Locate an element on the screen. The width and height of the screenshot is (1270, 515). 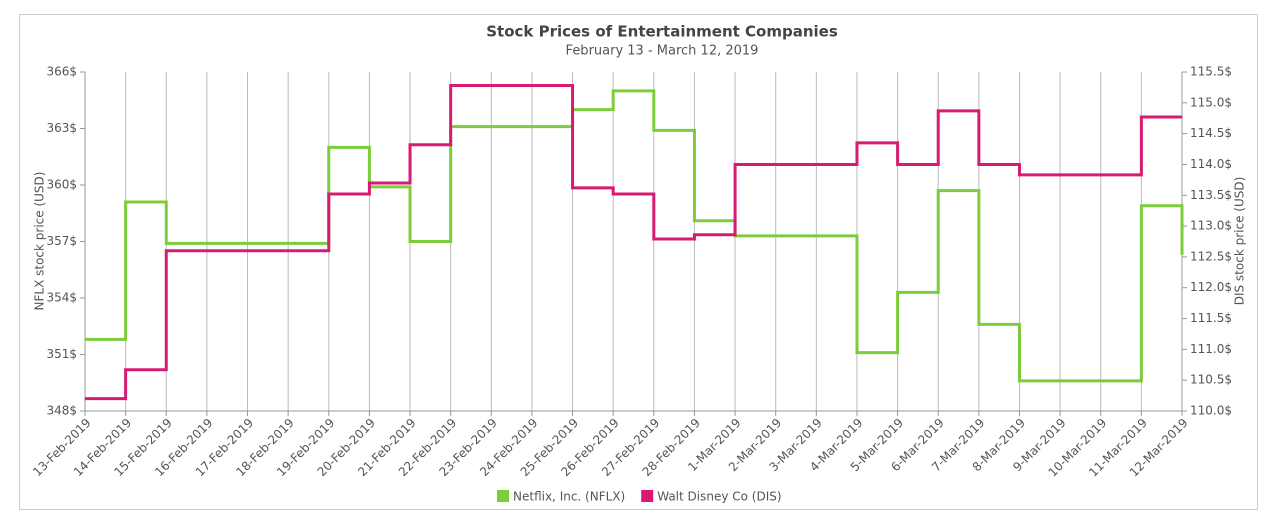
y-tick-label: 351$ is located at coordinates (61, 354).